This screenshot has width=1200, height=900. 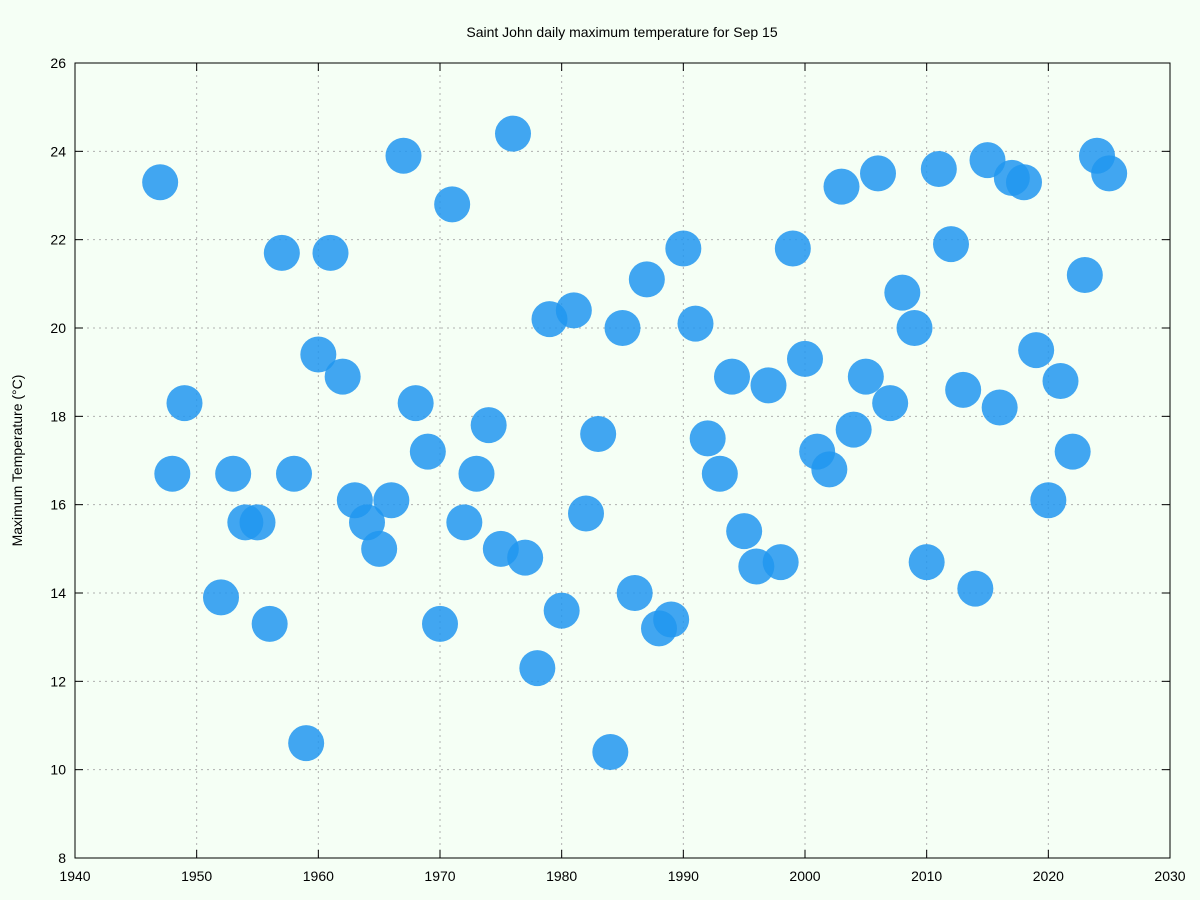 I want to click on y-axis-title: Maximum Temperature (°C), so click(x=17, y=461).